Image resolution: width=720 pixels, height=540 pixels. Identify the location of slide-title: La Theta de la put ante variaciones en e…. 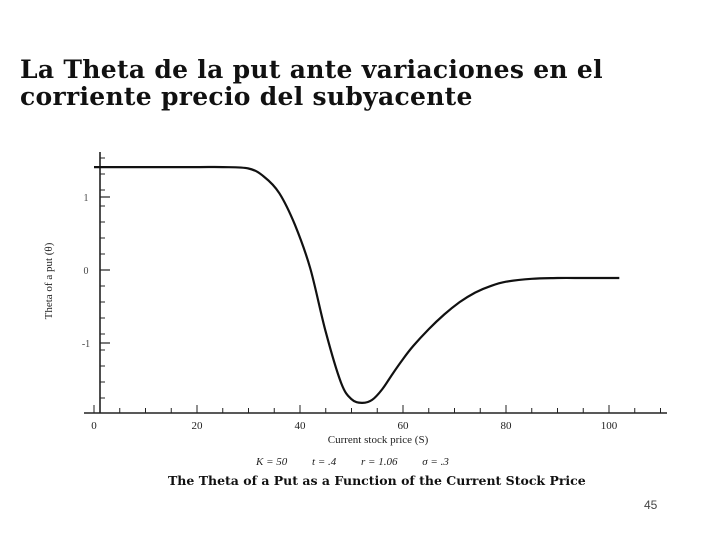
(311, 83).